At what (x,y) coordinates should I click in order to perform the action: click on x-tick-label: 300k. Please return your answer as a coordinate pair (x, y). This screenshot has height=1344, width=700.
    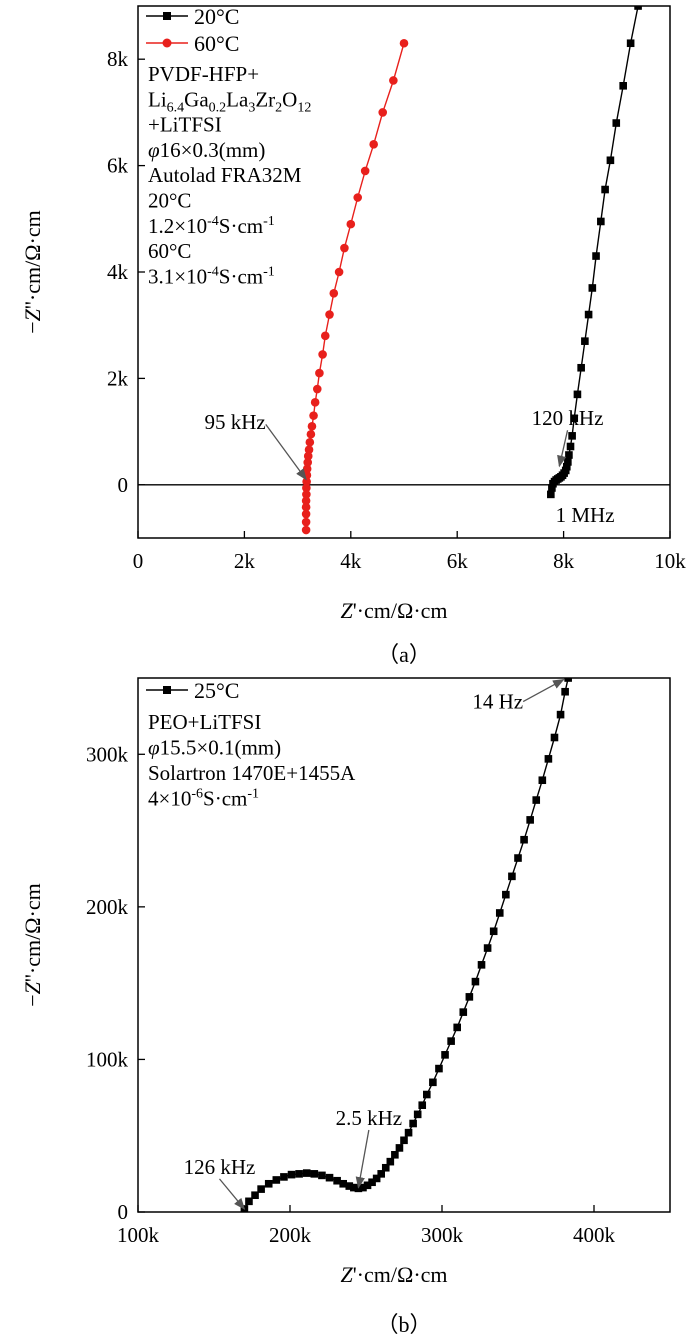
    Looking at the image, I should click on (442, 1235).